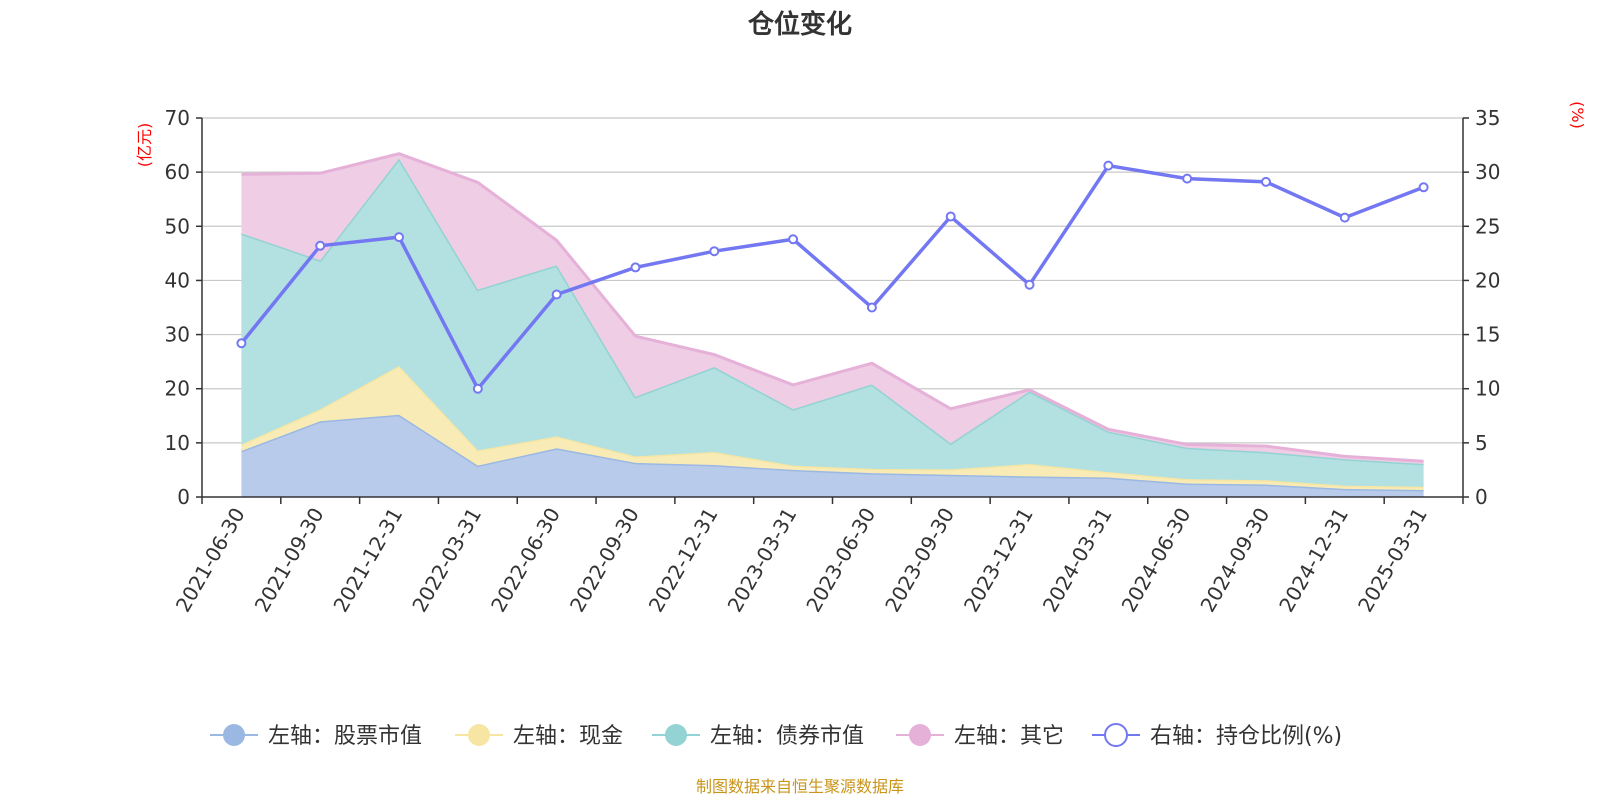 The width and height of the screenshot is (1600, 800). What do you see at coordinates (919, 560) in the screenshot?
I see `x-axis-tick-label: 2023-09-30` at bounding box center [919, 560].